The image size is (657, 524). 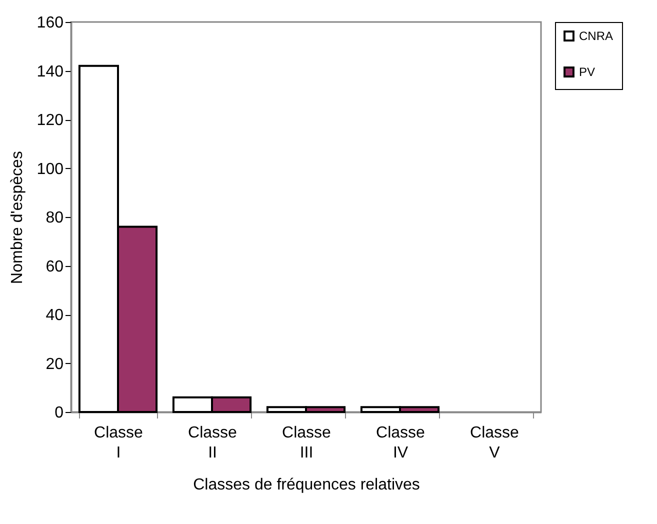 I want to click on y-tick-label: 80, so click(x=55, y=218).